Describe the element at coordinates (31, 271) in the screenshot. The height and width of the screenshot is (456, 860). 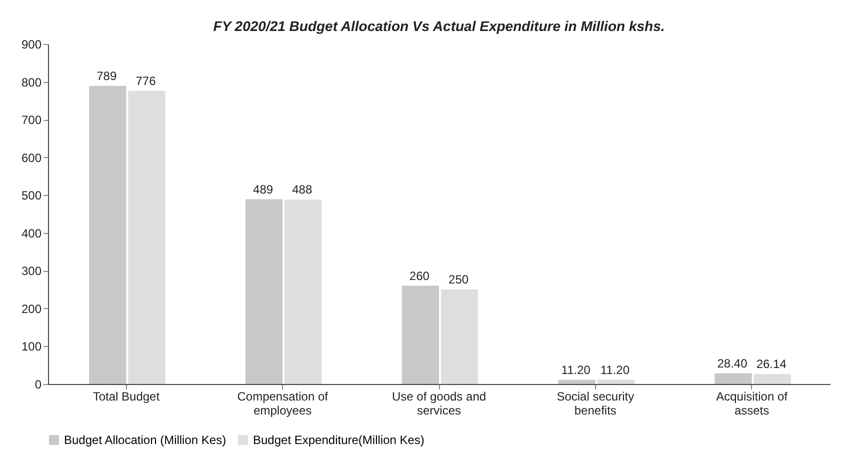
I see `y-tick-label: 300` at that location.